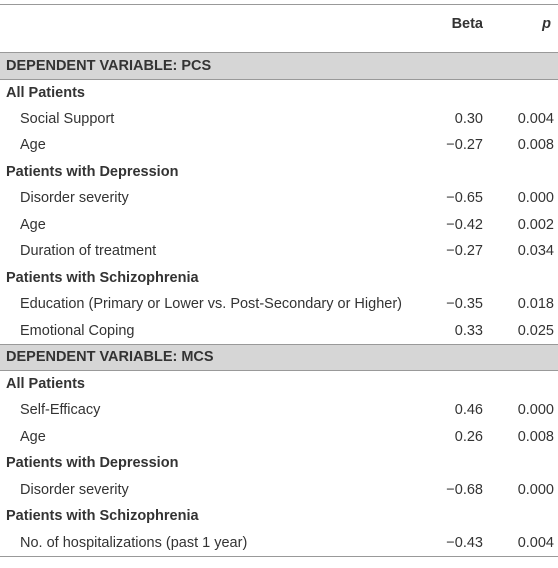 This screenshot has width=558, height=568. I want to click on header-p: p, so click(546, 24).